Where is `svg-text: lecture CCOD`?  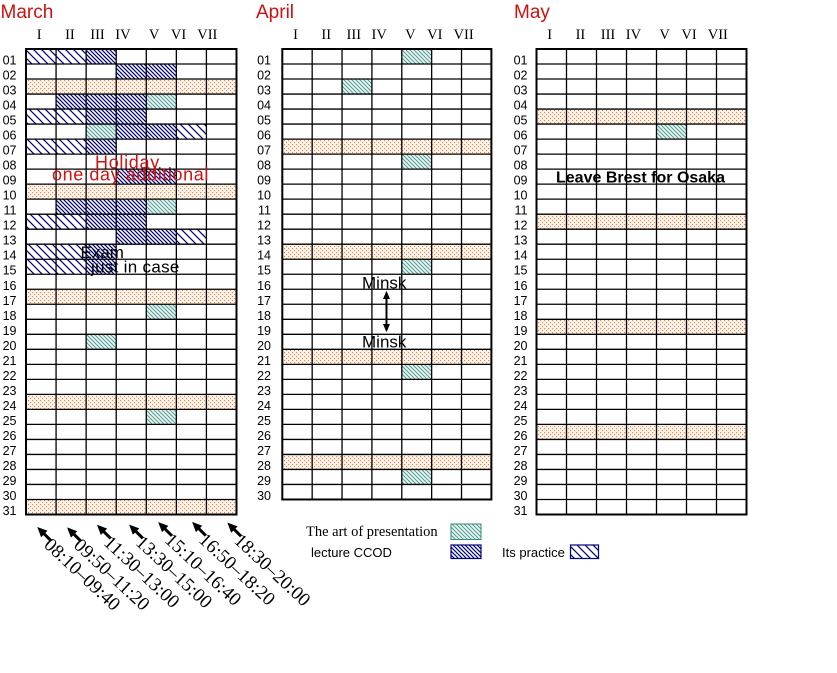
svg-text: lecture CCOD is located at coordinates (351, 552).